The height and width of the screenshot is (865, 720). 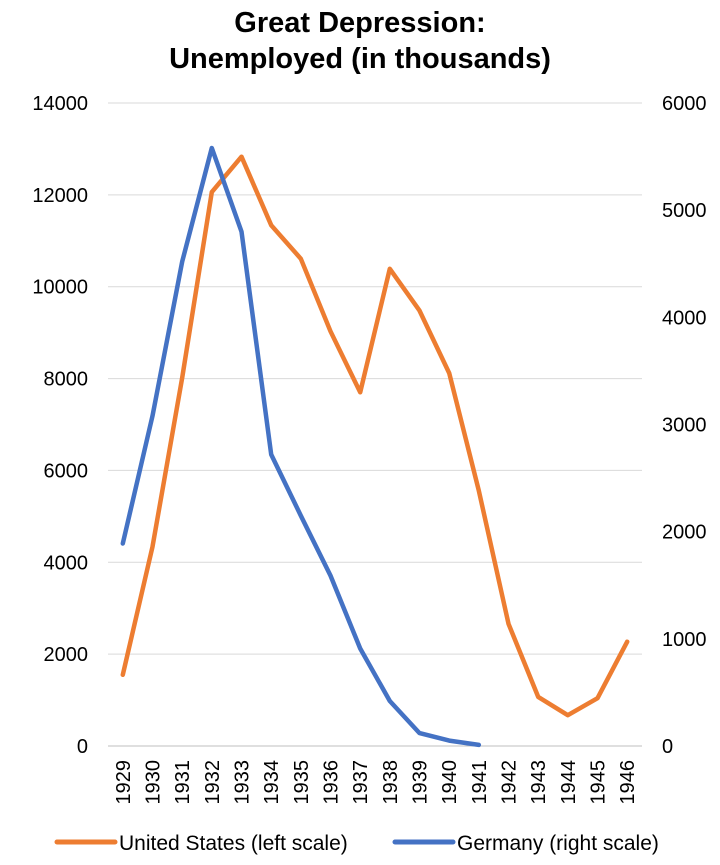 What do you see at coordinates (361, 782) in the screenshot?
I see `x-axis-tick-label: 1937` at bounding box center [361, 782].